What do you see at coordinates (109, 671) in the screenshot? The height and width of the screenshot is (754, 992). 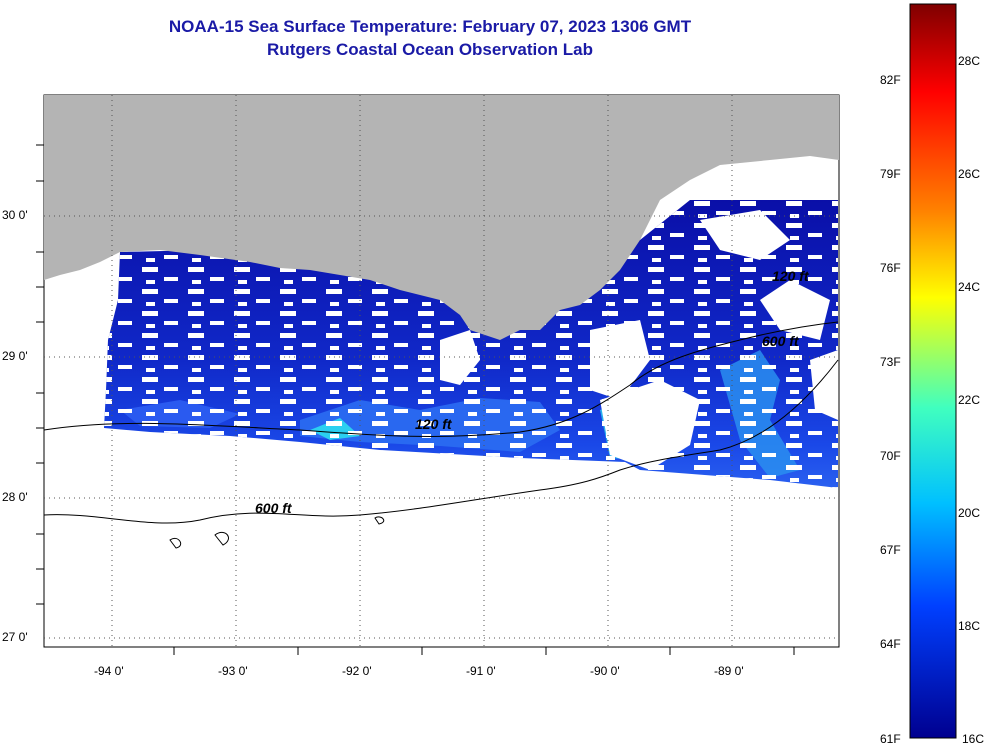 I see `longitude-label: -94 0'` at bounding box center [109, 671].